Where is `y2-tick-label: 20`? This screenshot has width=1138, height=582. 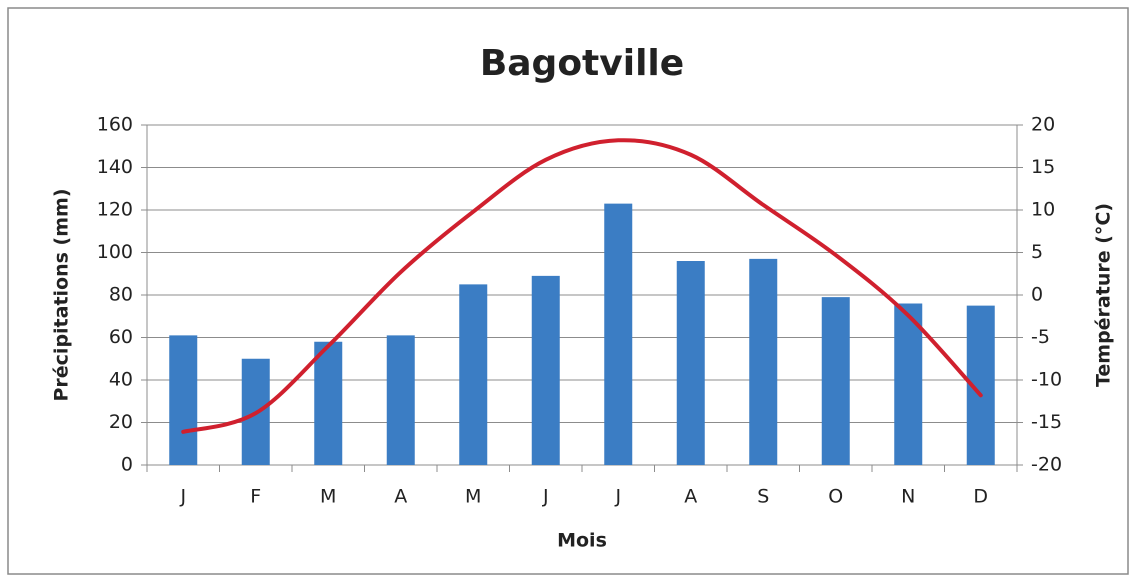
y2-tick-label: 20 is located at coordinates (1043, 125).